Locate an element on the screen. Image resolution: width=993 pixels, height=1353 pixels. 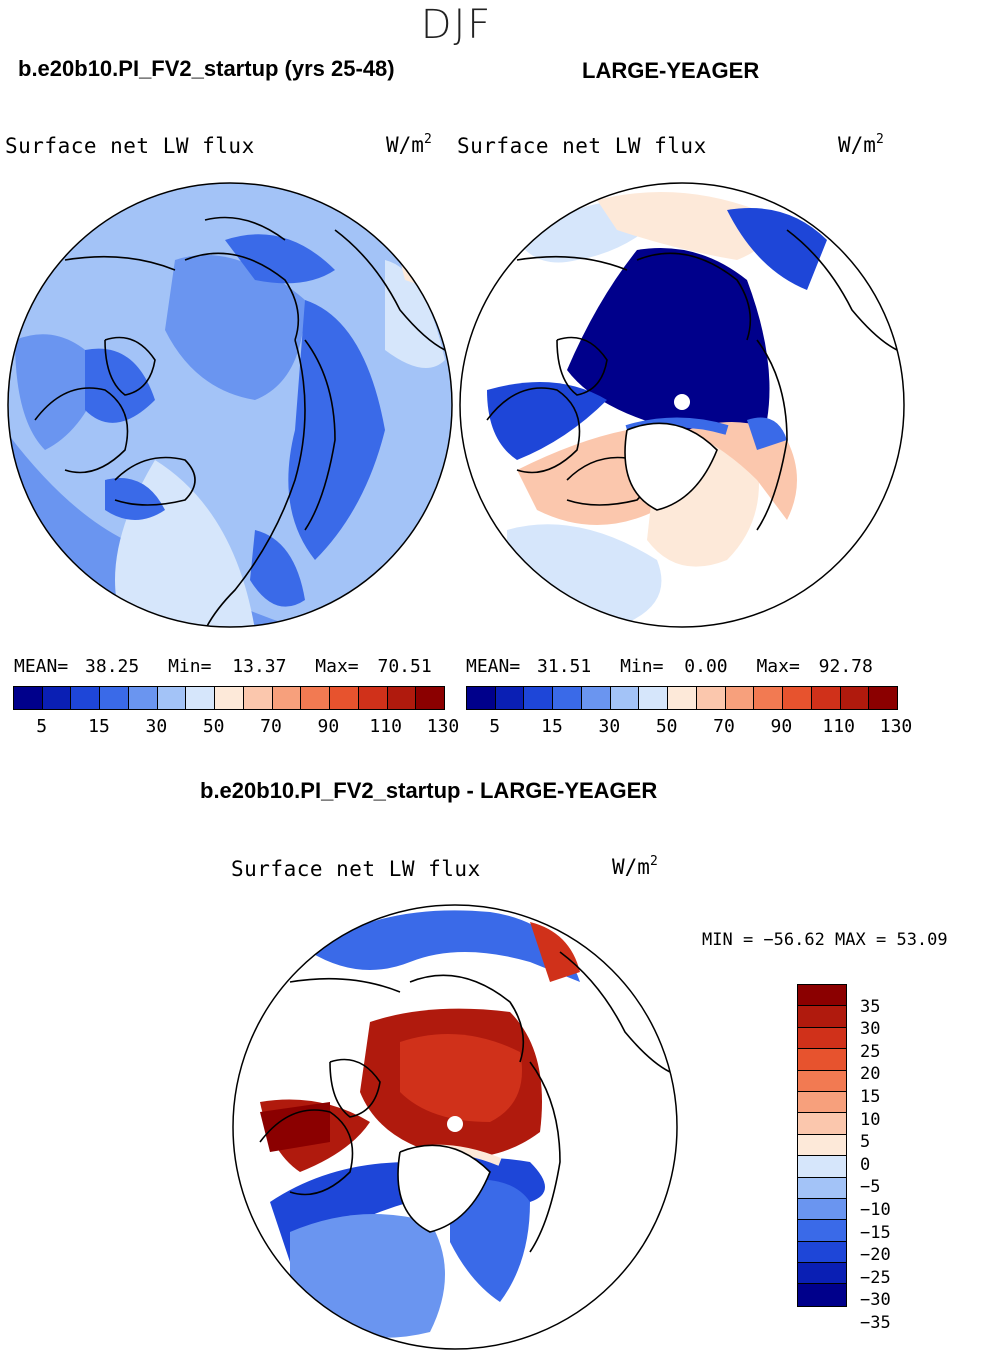
right-min-value: 0.00 is located at coordinates (706, 666).